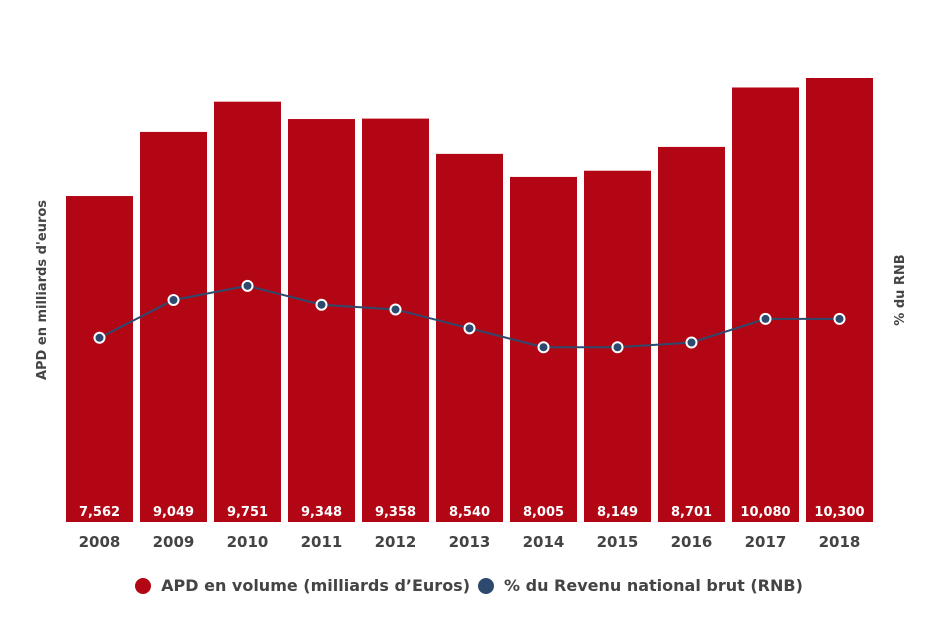  Describe the element at coordinates (173, 512) in the screenshot. I see `data-label-2009: 9,049` at that location.